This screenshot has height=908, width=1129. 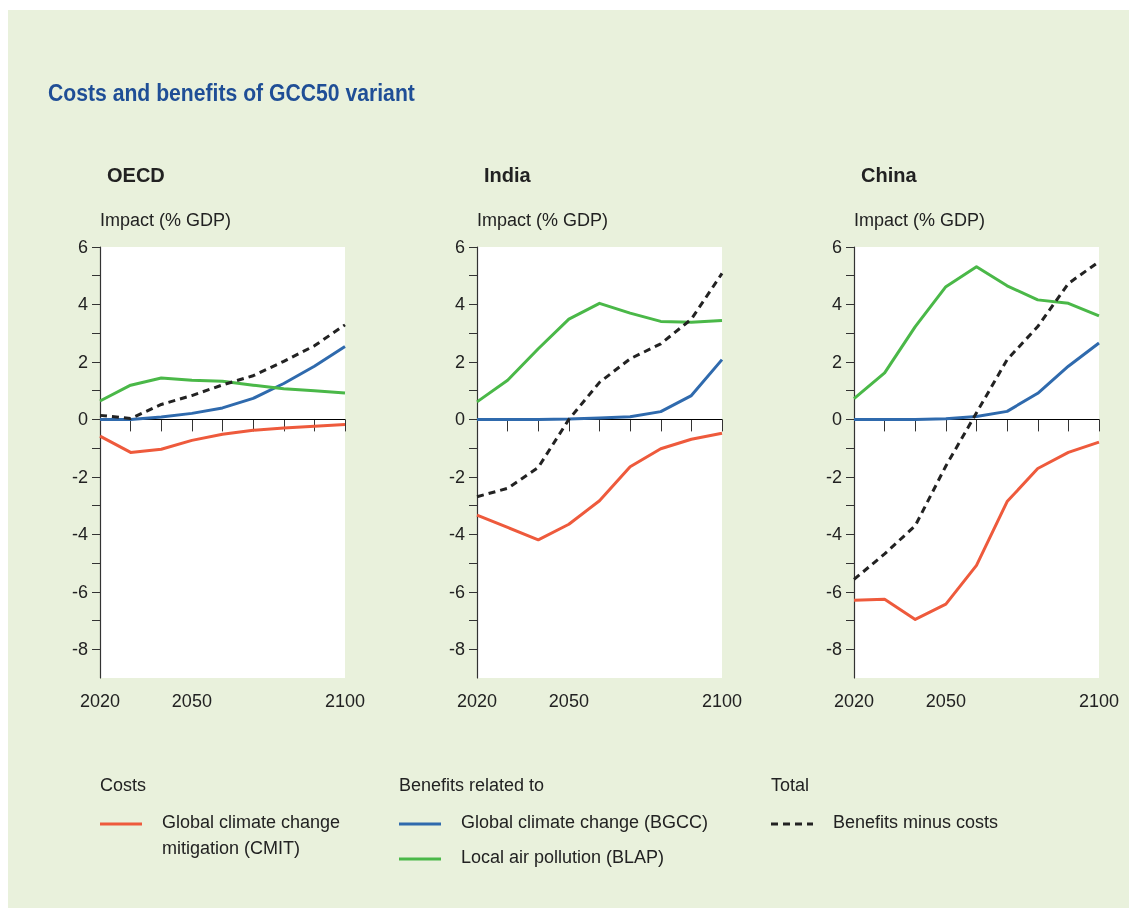 I want to click on chart-title: China, so click(x=889, y=175).